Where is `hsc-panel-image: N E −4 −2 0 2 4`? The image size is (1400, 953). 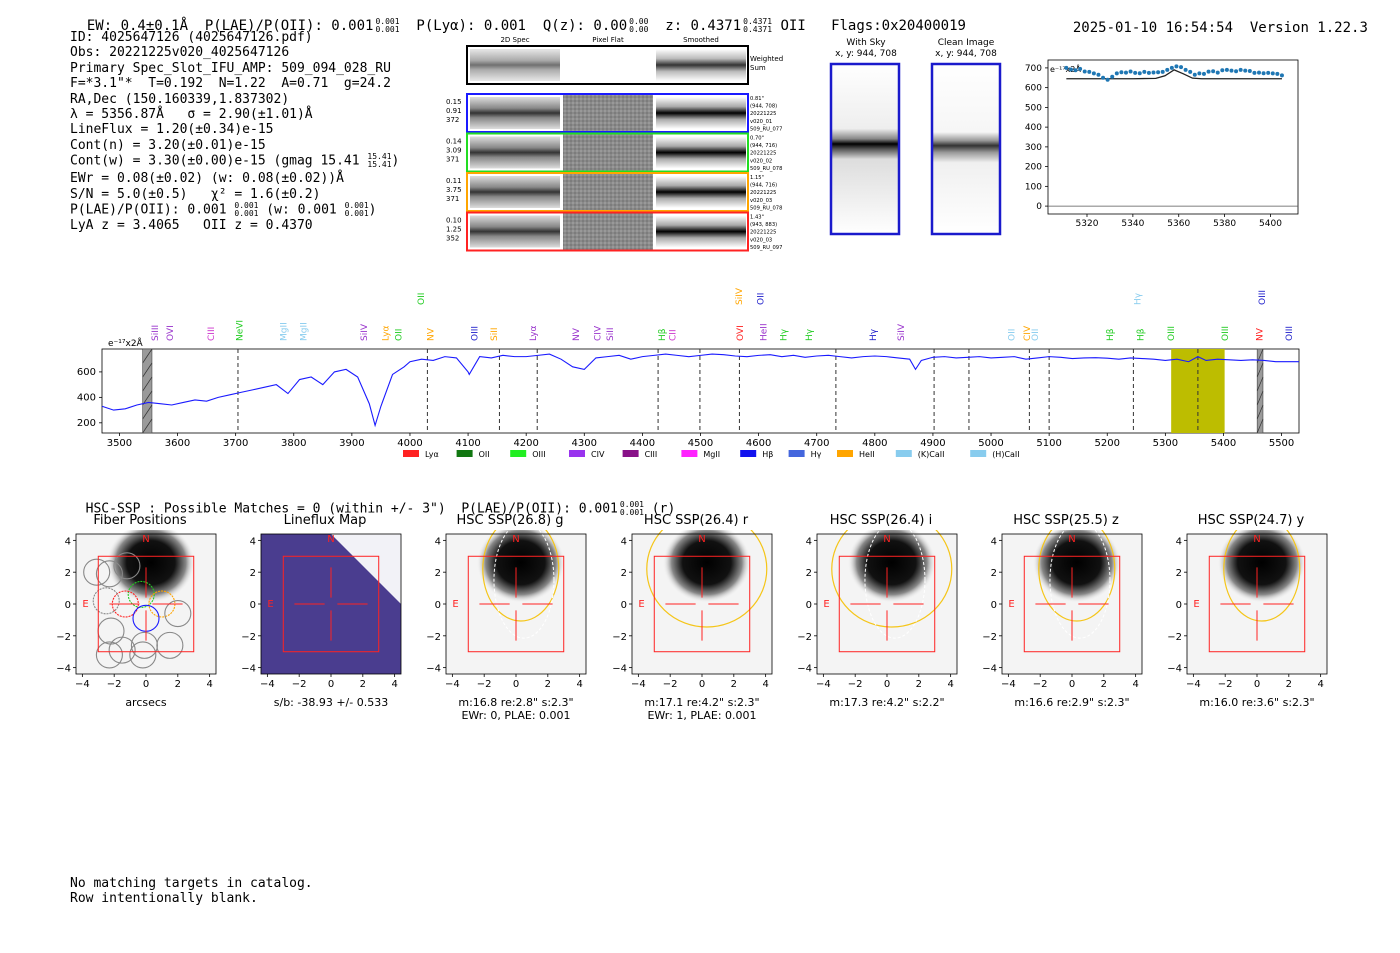
hsc-panel-image: N E −4 −2 0 2 4 is located at coordinates (1257, 610).